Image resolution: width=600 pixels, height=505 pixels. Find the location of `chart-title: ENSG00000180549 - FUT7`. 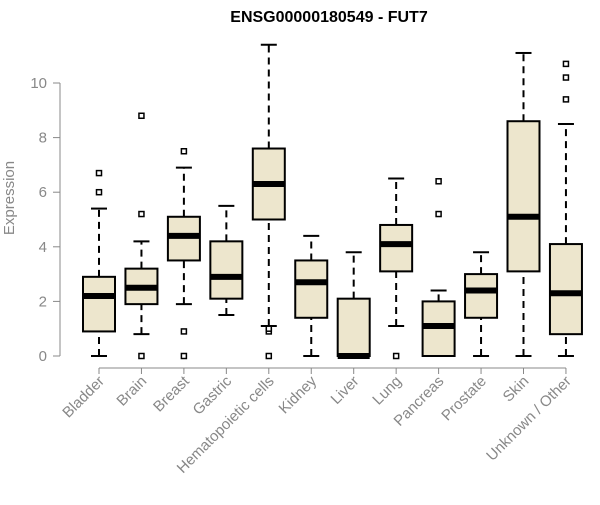

chart-title: ENSG00000180549 - FUT7 is located at coordinates (329, 17).